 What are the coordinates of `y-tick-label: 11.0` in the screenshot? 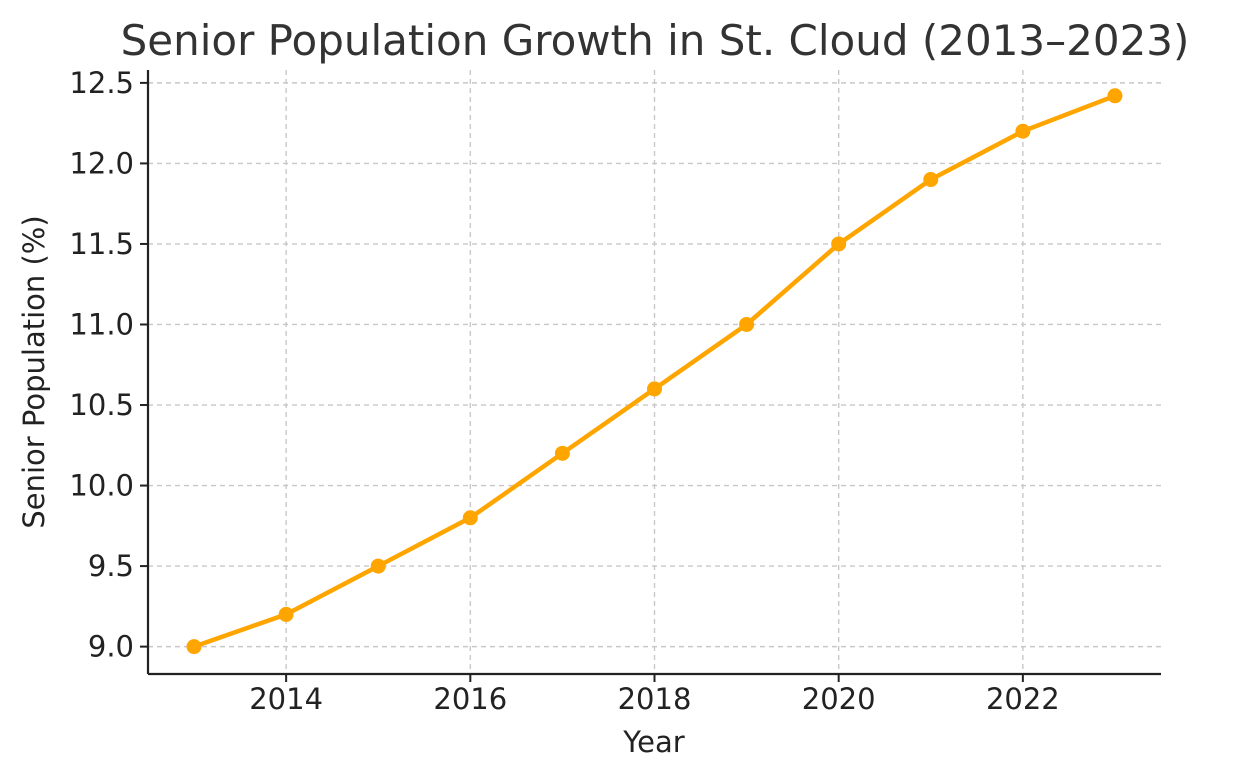 It's located at (101, 324).